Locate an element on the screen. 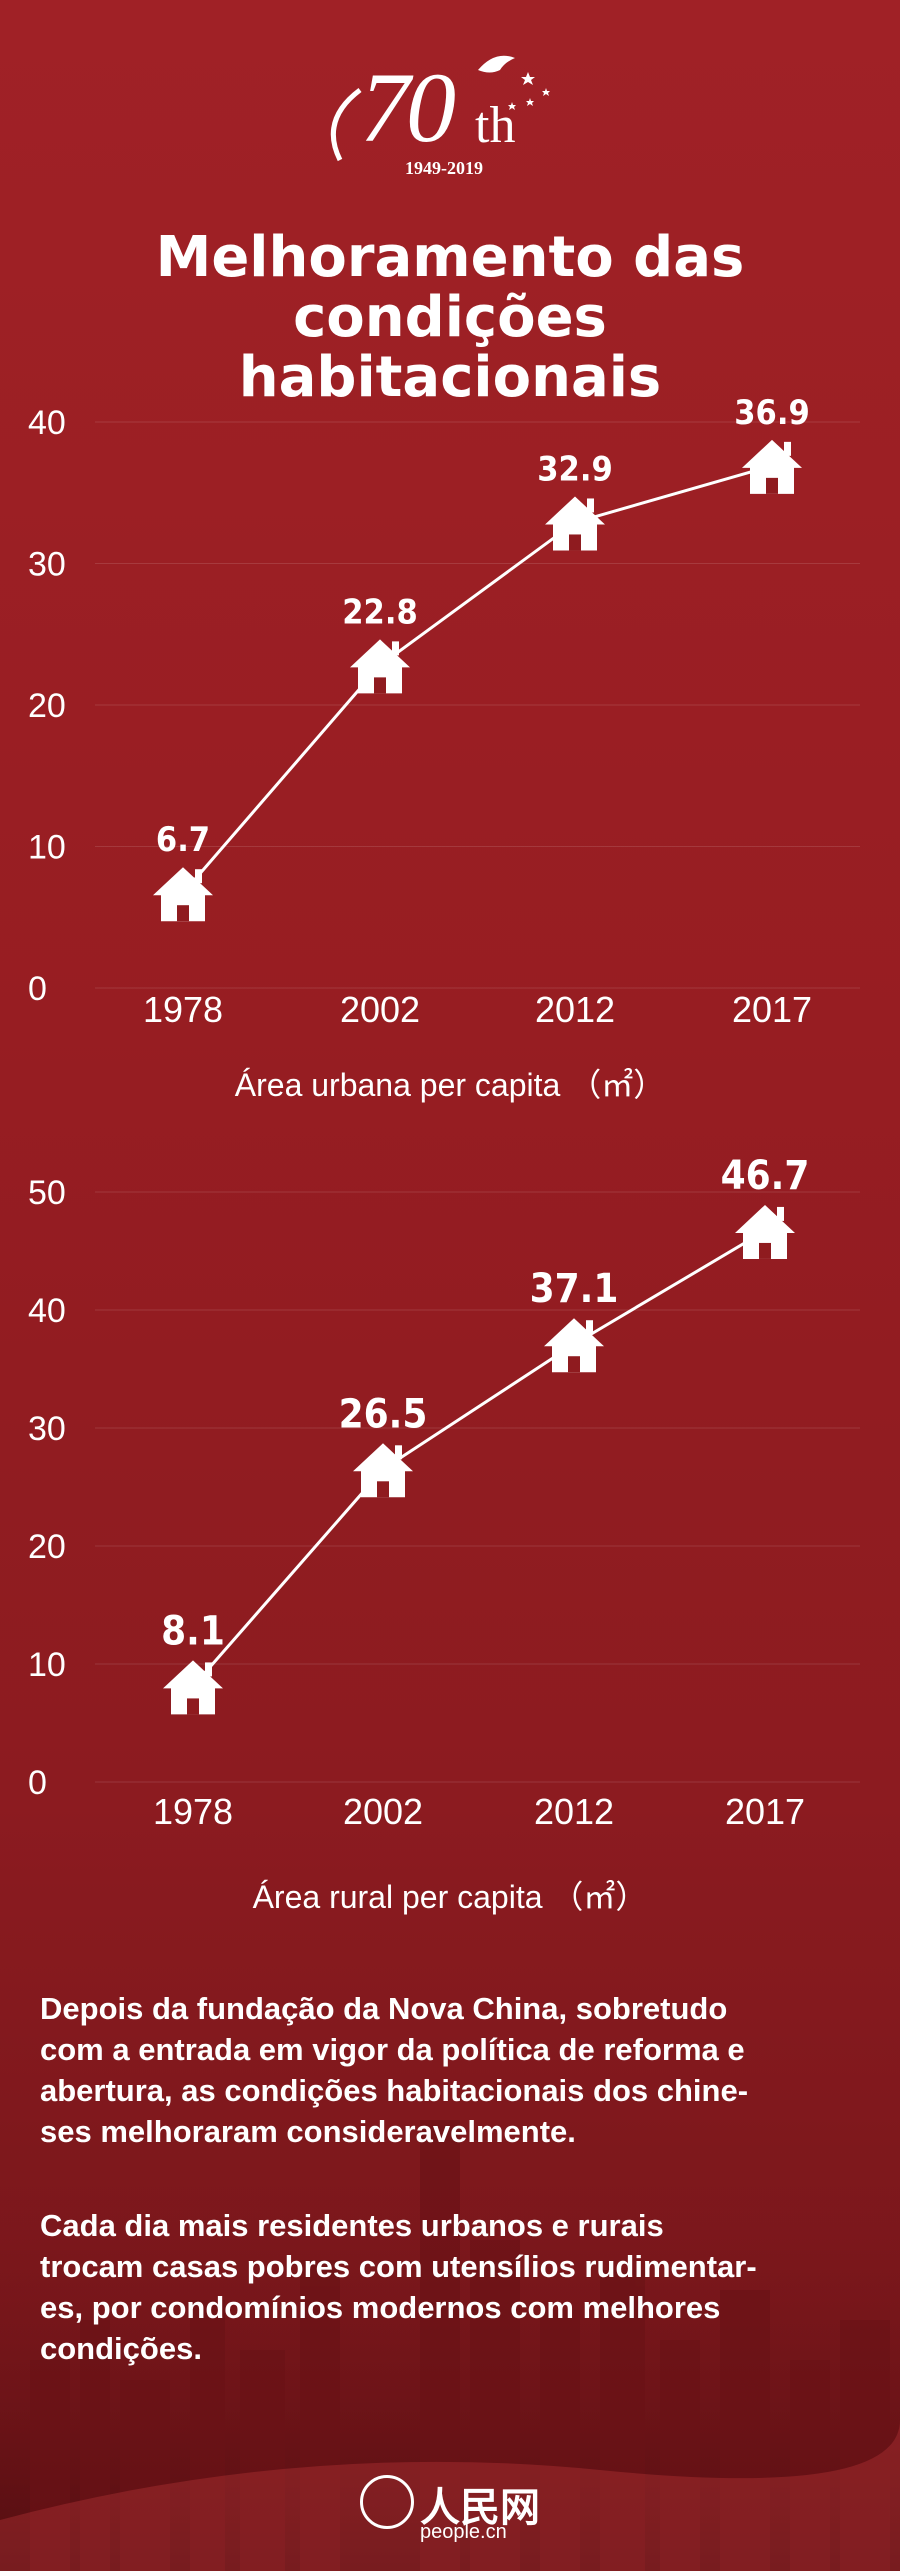 This screenshot has height=2571, width=900. people-cn-mark-icon is located at coordinates (387, 2502).